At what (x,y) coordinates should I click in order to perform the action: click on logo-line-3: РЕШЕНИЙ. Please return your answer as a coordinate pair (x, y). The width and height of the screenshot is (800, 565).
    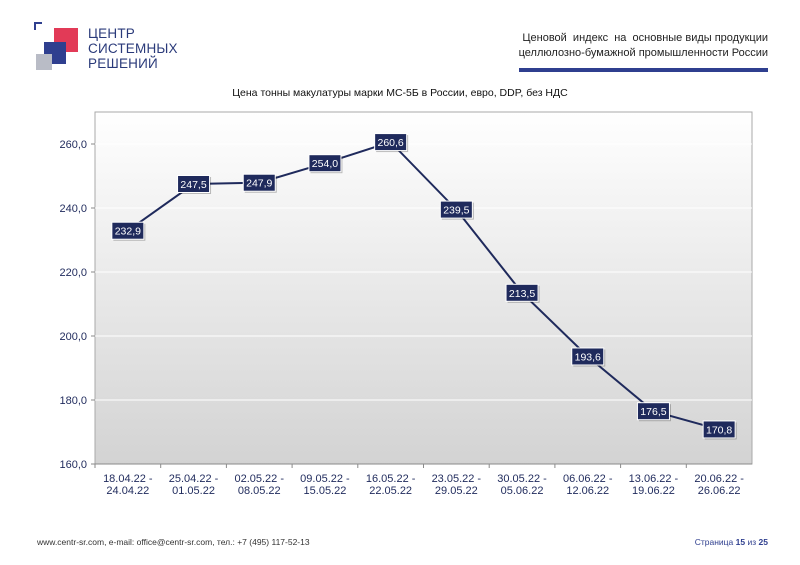
    Looking at the image, I should click on (123, 63).